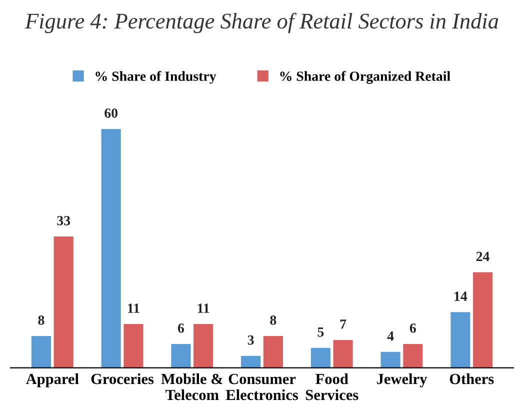 The width and height of the screenshot is (524, 418). What do you see at coordinates (63, 221) in the screenshot?
I see `data-label: 33` at bounding box center [63, 221].